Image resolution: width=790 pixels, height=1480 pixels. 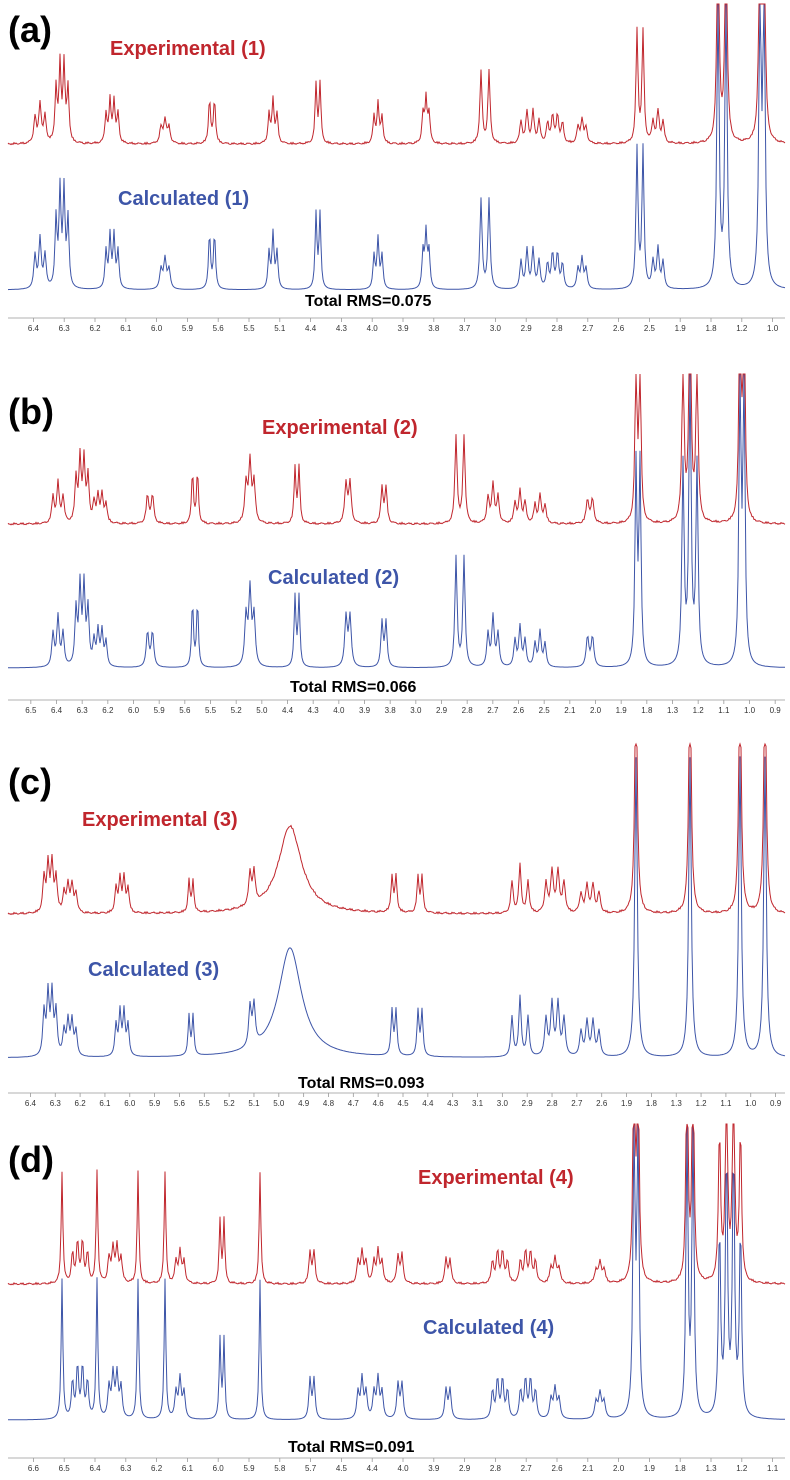 What do you see at coordinates (365, 710) in the screenshot?
I see `tick-label: 3.9` at bounding box center [365, 710].